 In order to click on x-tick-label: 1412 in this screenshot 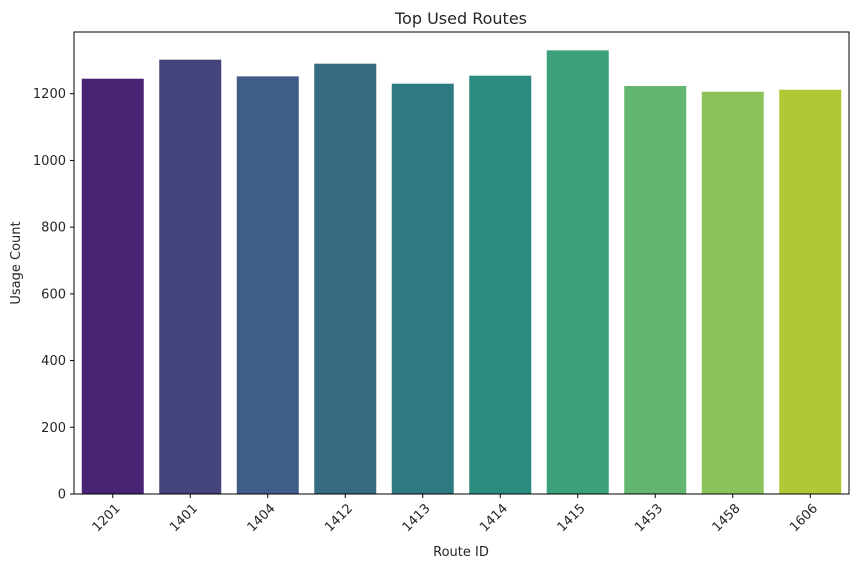, I will do `click(339, 518)`.